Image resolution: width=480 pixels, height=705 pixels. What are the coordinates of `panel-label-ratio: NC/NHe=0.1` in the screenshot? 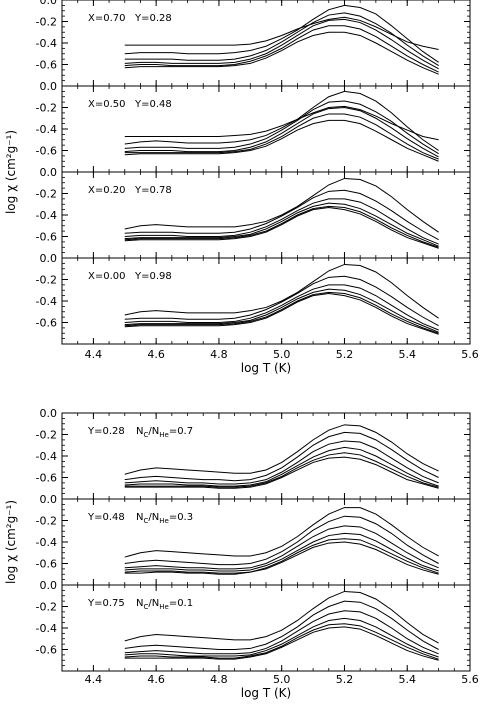 It's located at (164, 604).